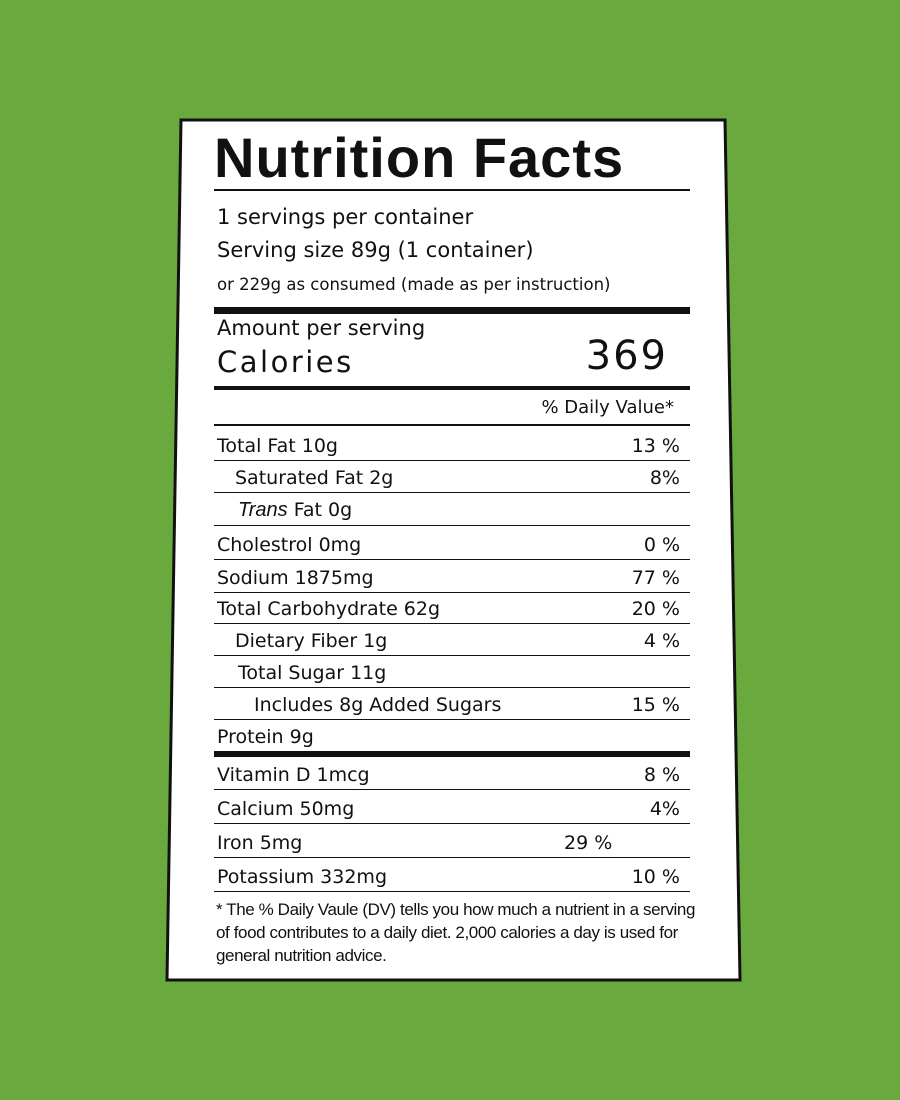 The width and height of the screenshot is (900, 1100). What do you see at coordinates (314, 478) in the screenshot?
I see `nutrient-label: Saturated Fat 2g` at bounding box center [314, 478].